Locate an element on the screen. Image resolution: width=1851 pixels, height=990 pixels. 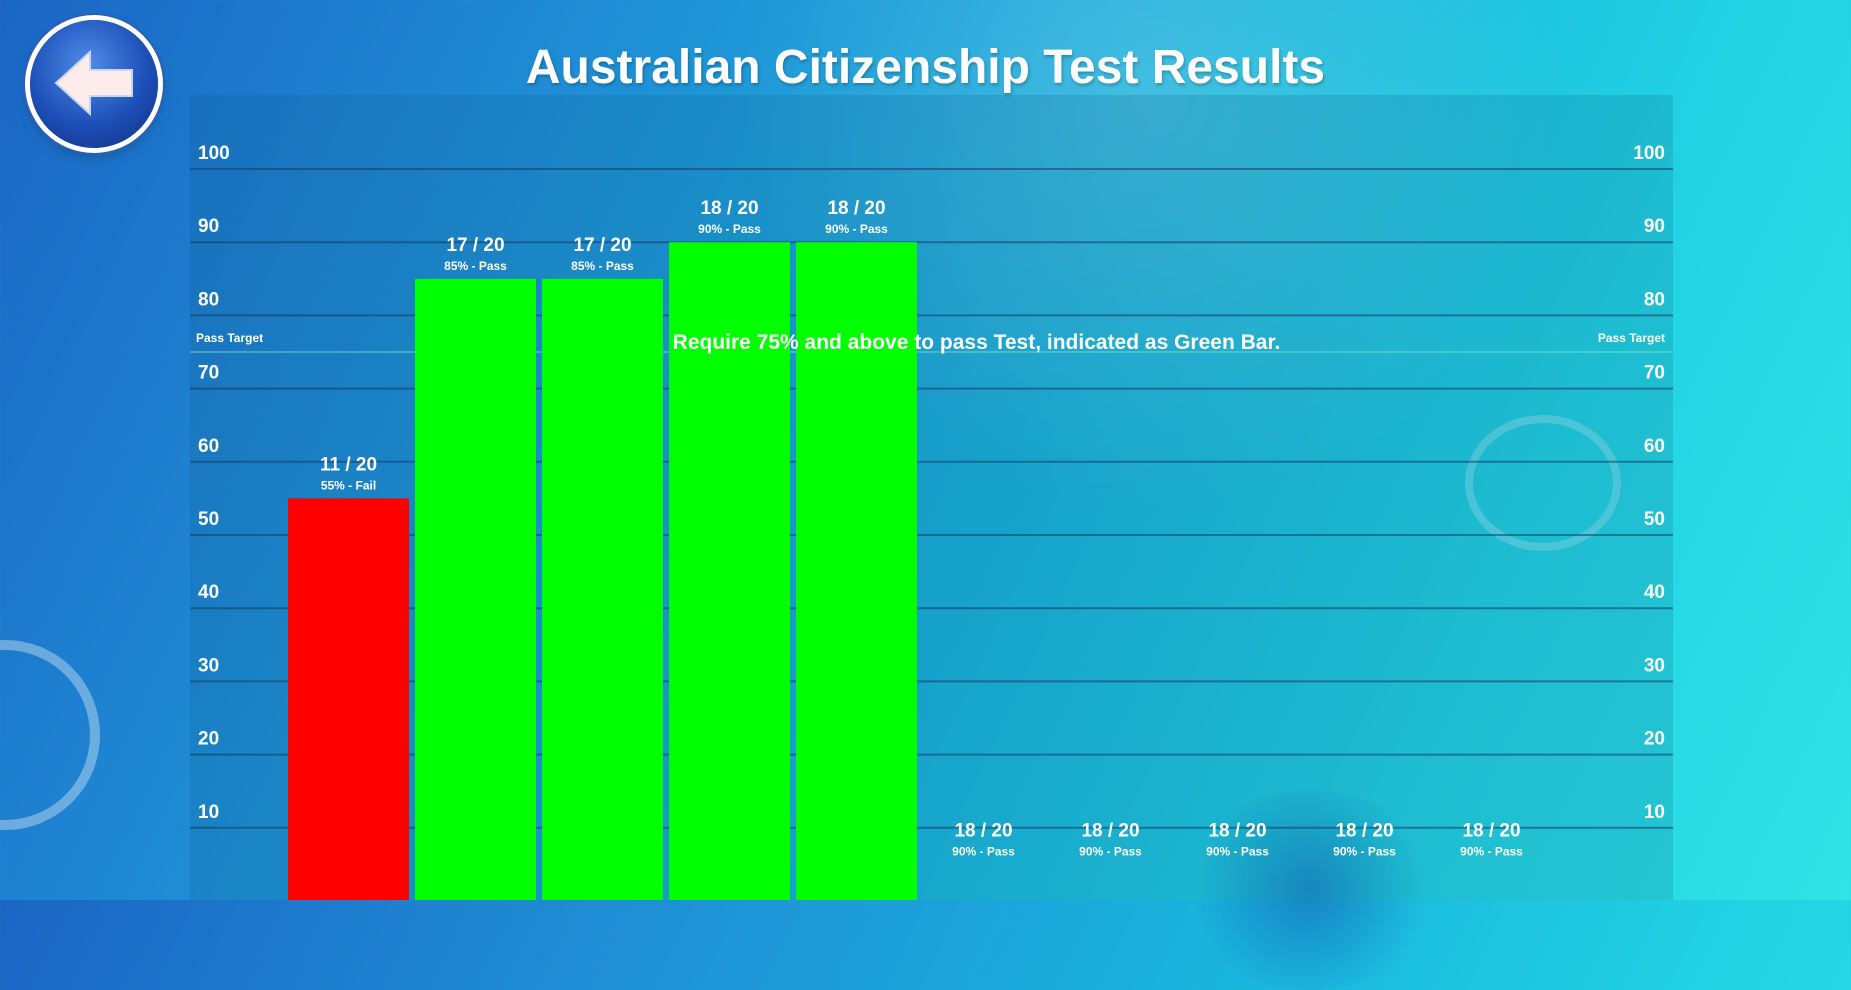
bar-result-label: 55% - Fail is located at coordinates (348, 485).